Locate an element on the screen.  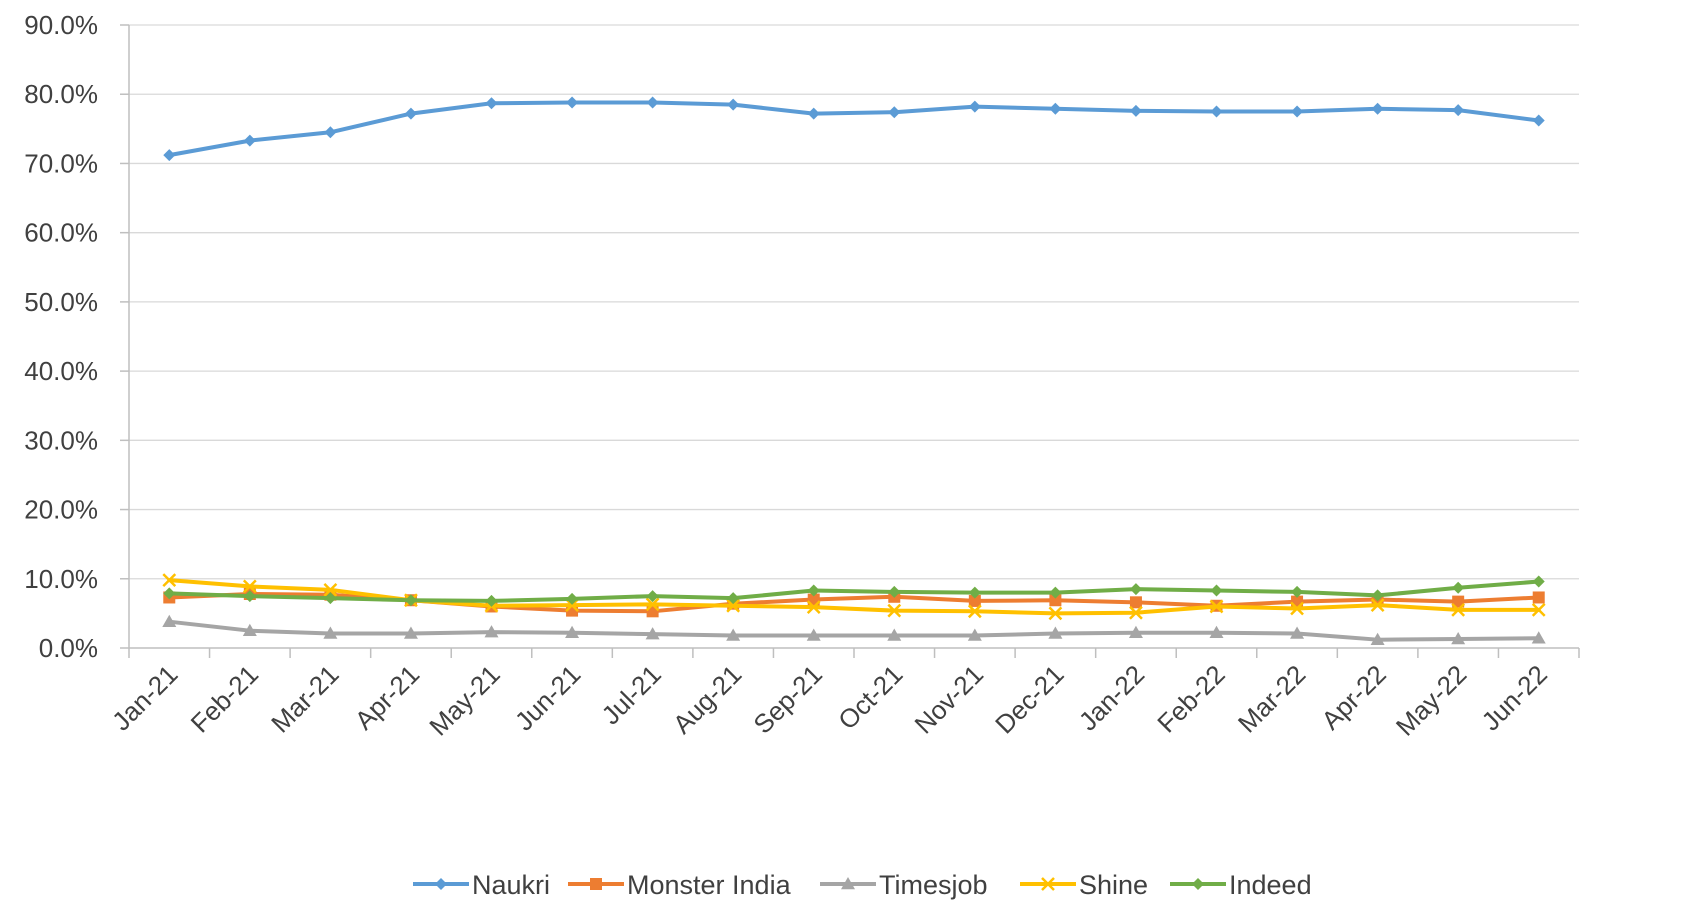
legend: Naukri Monster India Timesjob Shine Indeed is located at coordinates (862, 885).